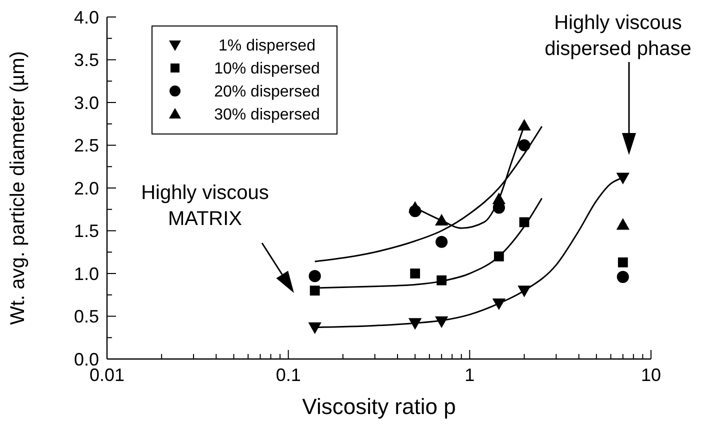 This screenshot has height=426, width=721. I want to click on x-axis-title: Viscosity ratio p, so click(379, 406).